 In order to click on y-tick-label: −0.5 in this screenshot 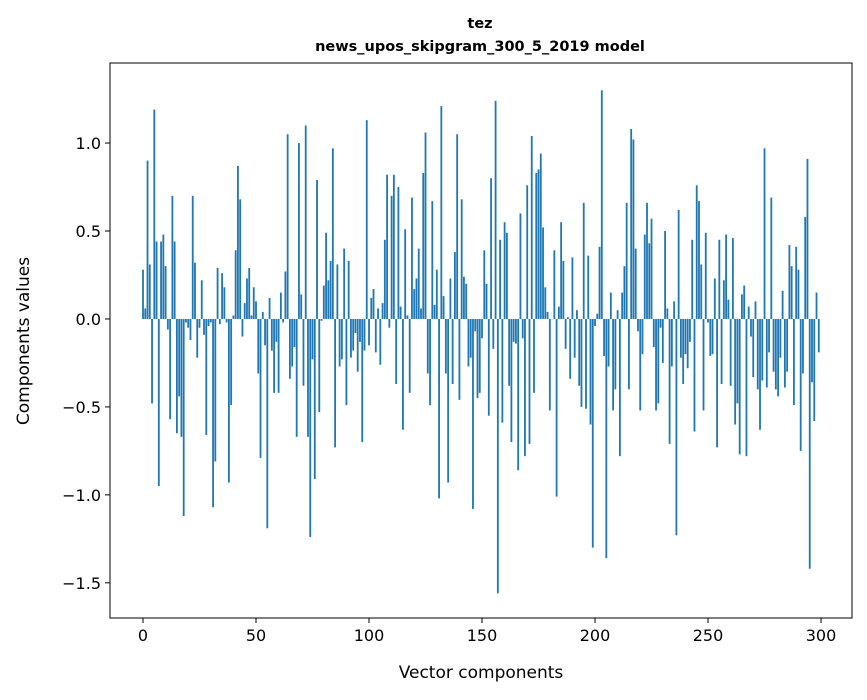, I will do `click(81, 407)`.